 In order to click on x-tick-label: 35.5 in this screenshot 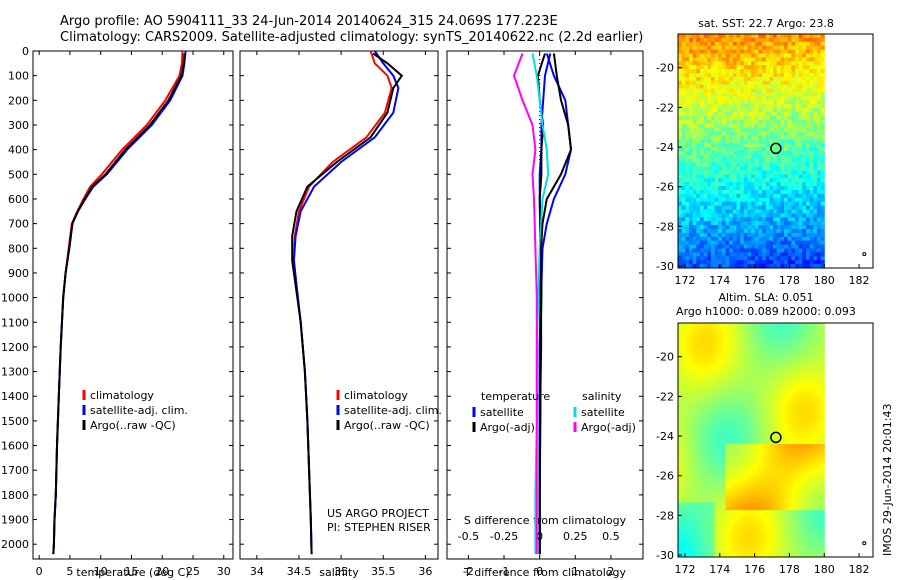, I will do `click(383, 571)`.